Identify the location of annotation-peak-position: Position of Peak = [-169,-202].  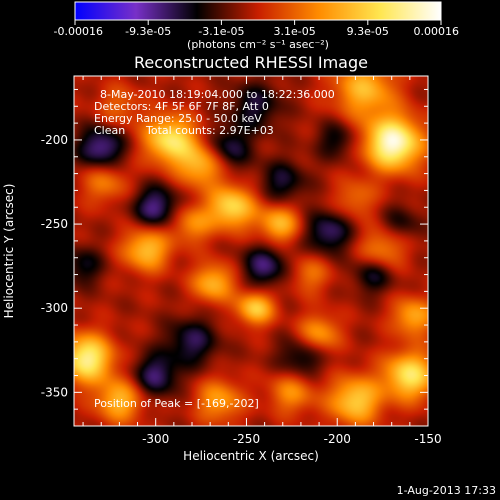
(176, 403).